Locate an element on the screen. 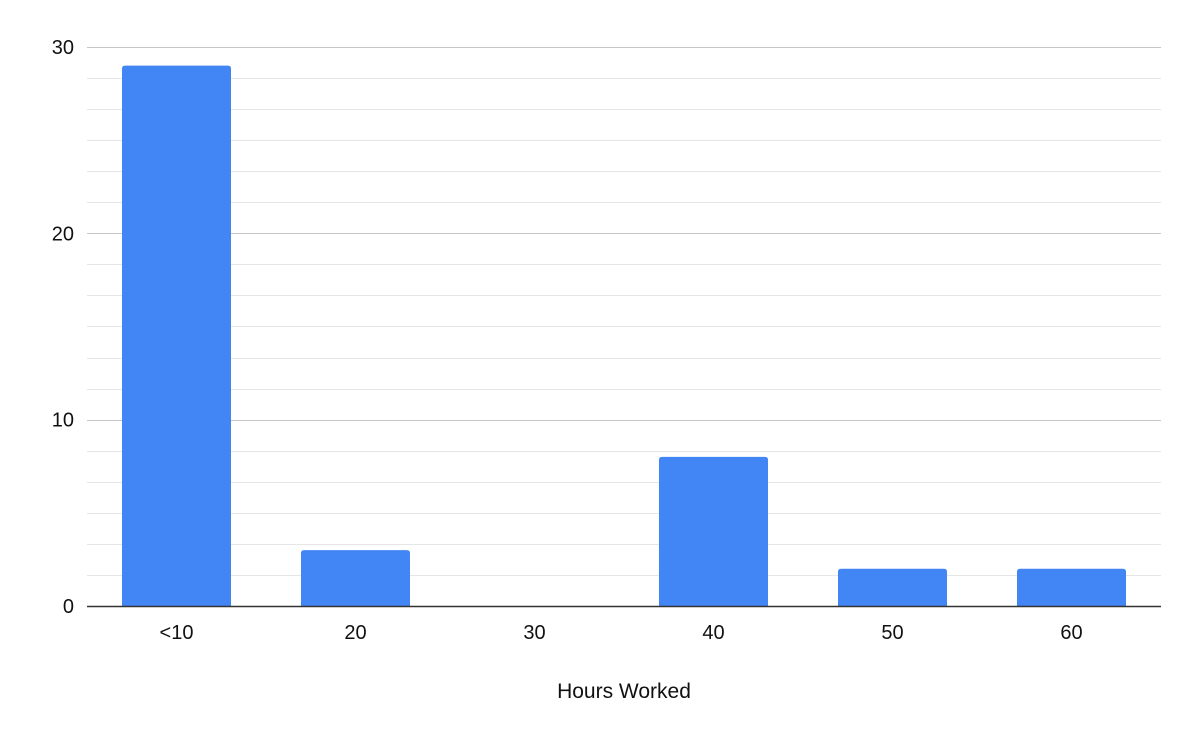  x-axis-title: Hours Worked is located at coordinates (624, 691).